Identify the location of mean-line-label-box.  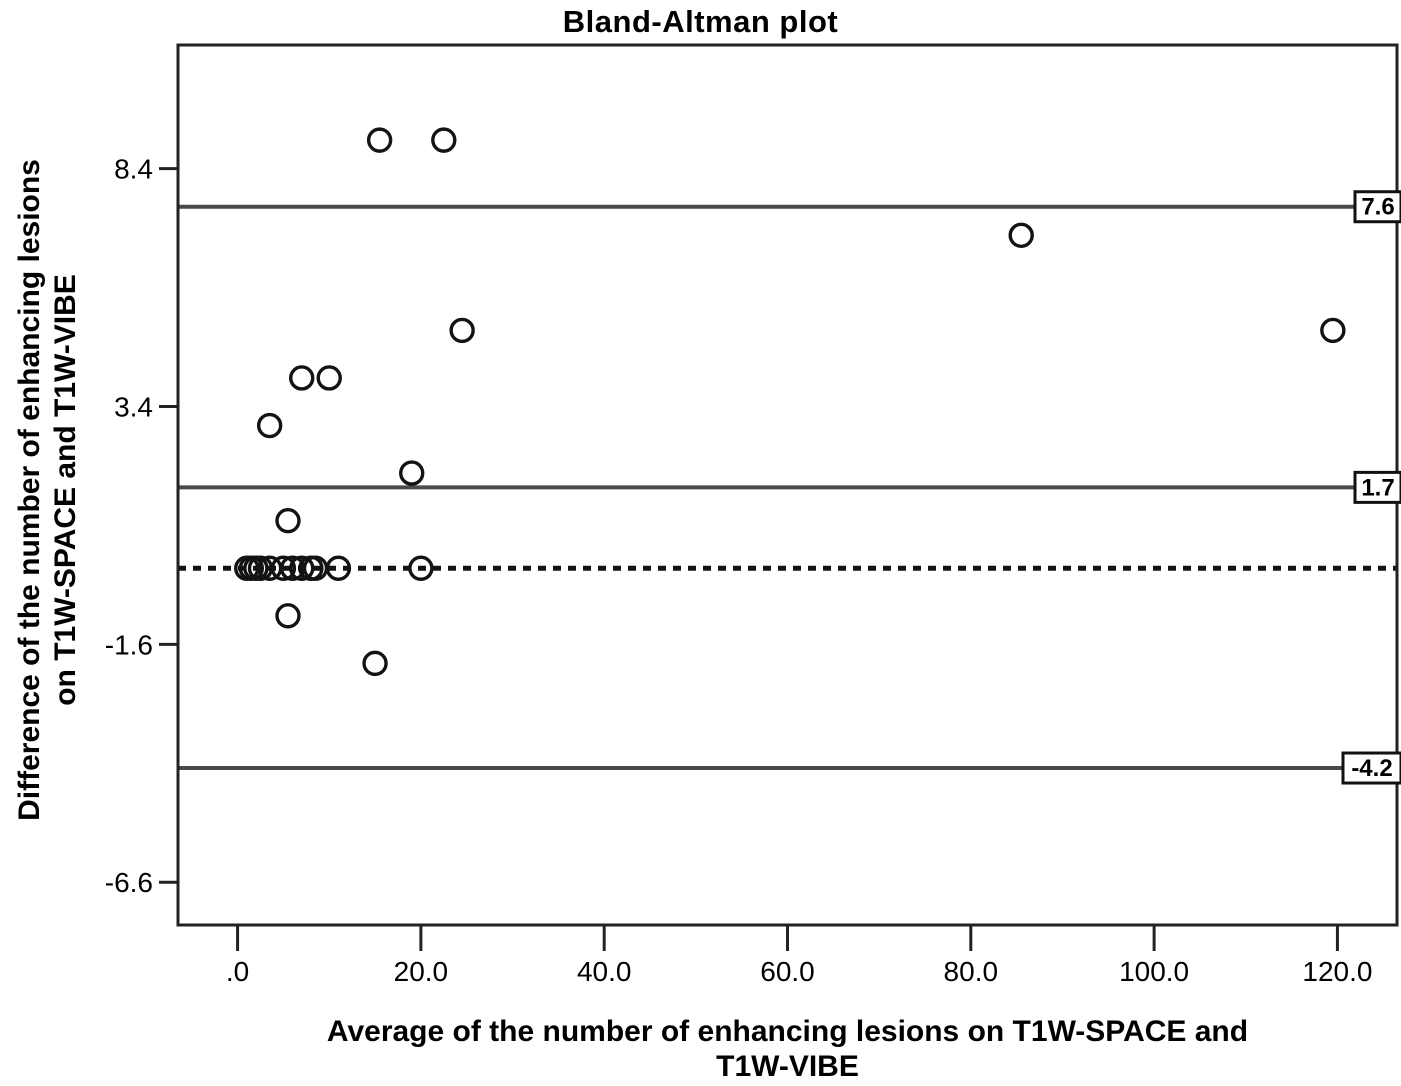
(1377, 487).